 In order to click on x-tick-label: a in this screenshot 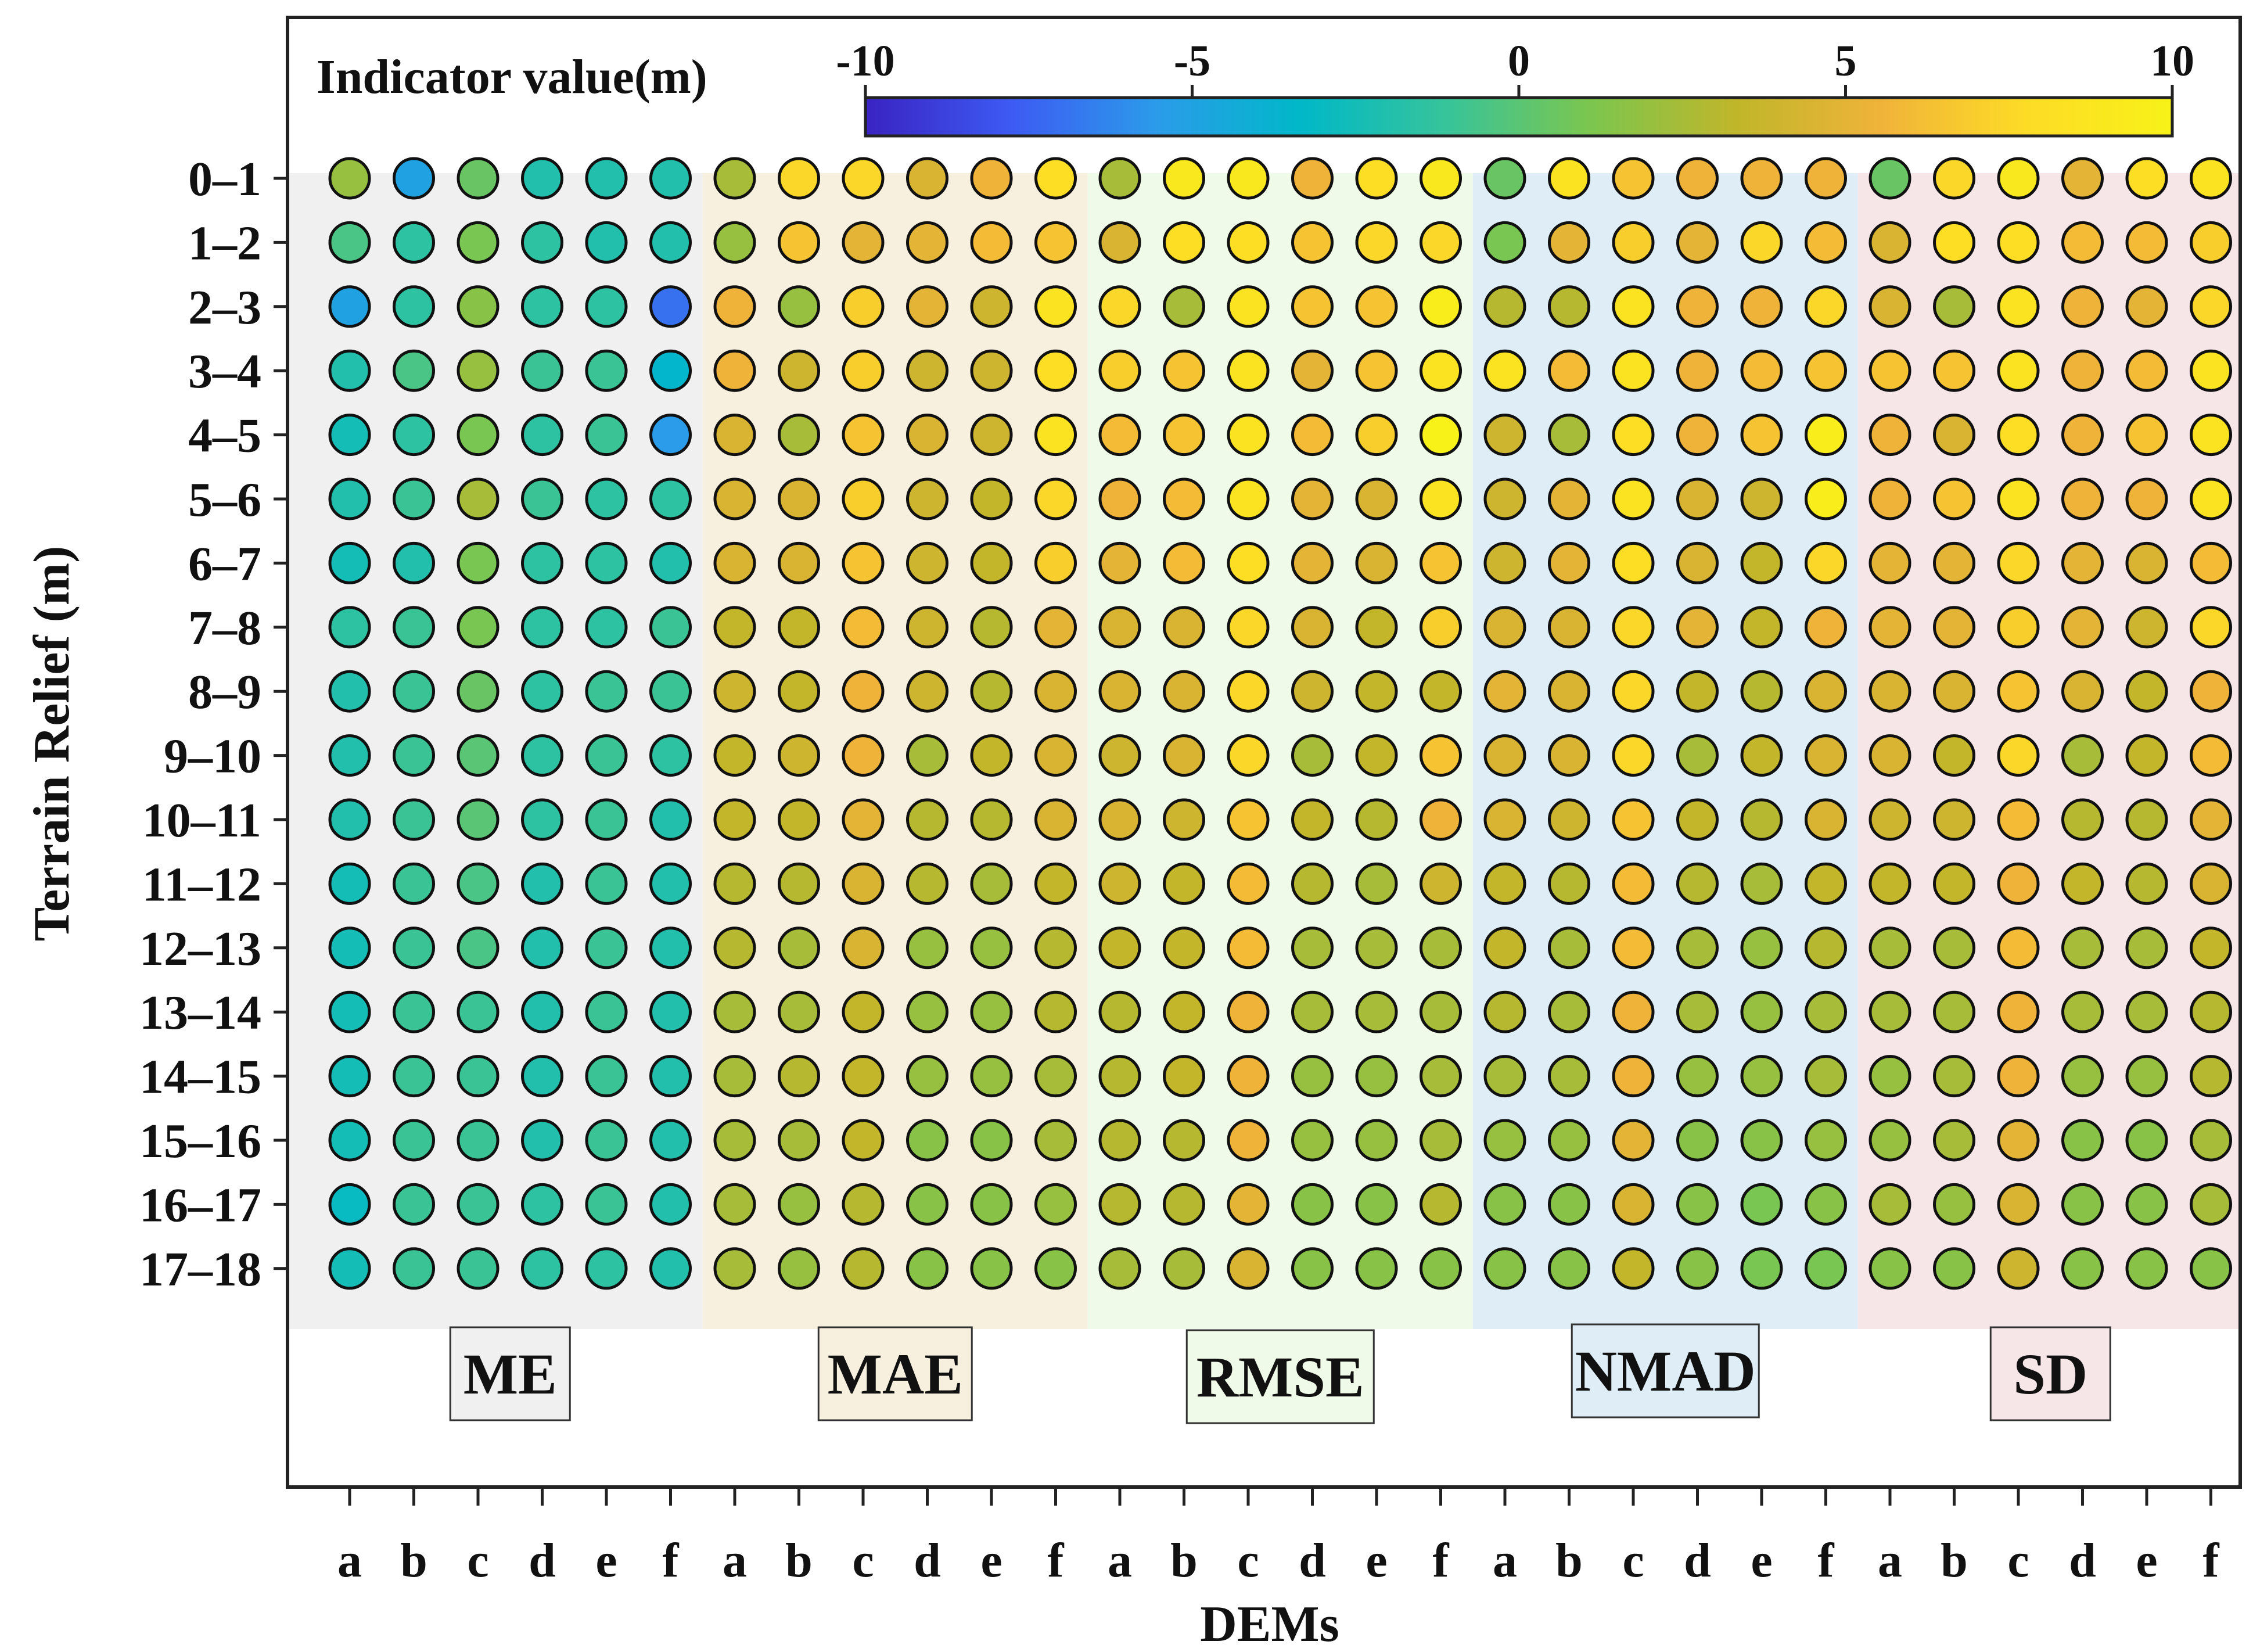, I will do `click(1120, 1561)`.